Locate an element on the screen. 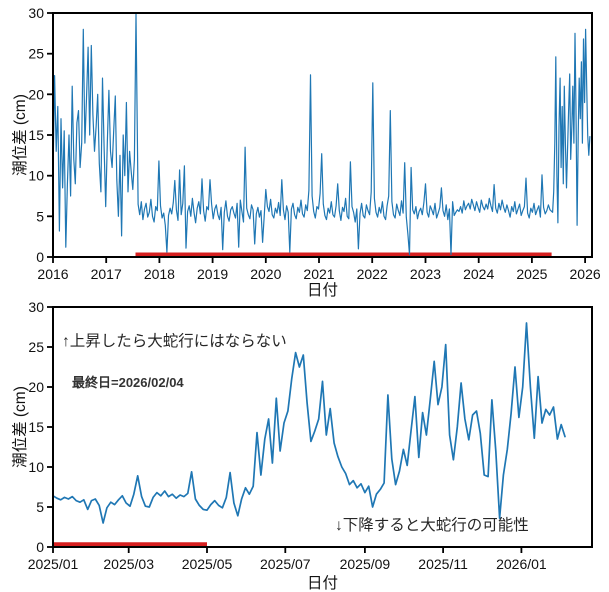  top-chart-x-tick-label: 2026 is located at coordinates (585, 274).